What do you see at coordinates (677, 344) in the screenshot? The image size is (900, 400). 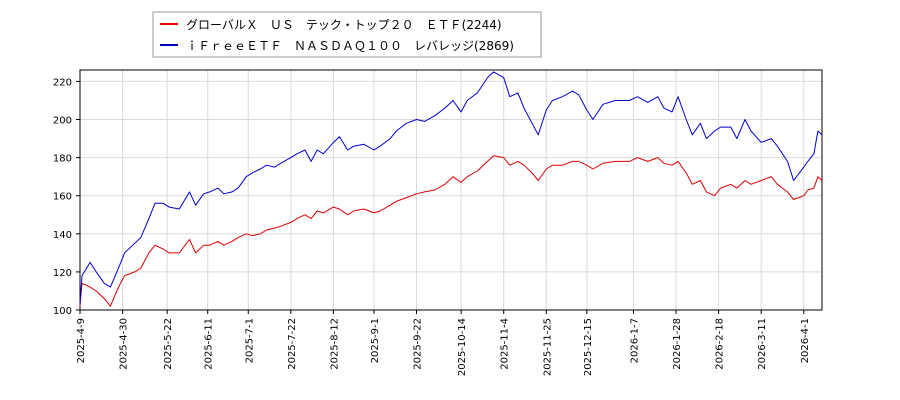 I see `x-tick-label-14: 2026-1-28` at bounding box center [677, 344].